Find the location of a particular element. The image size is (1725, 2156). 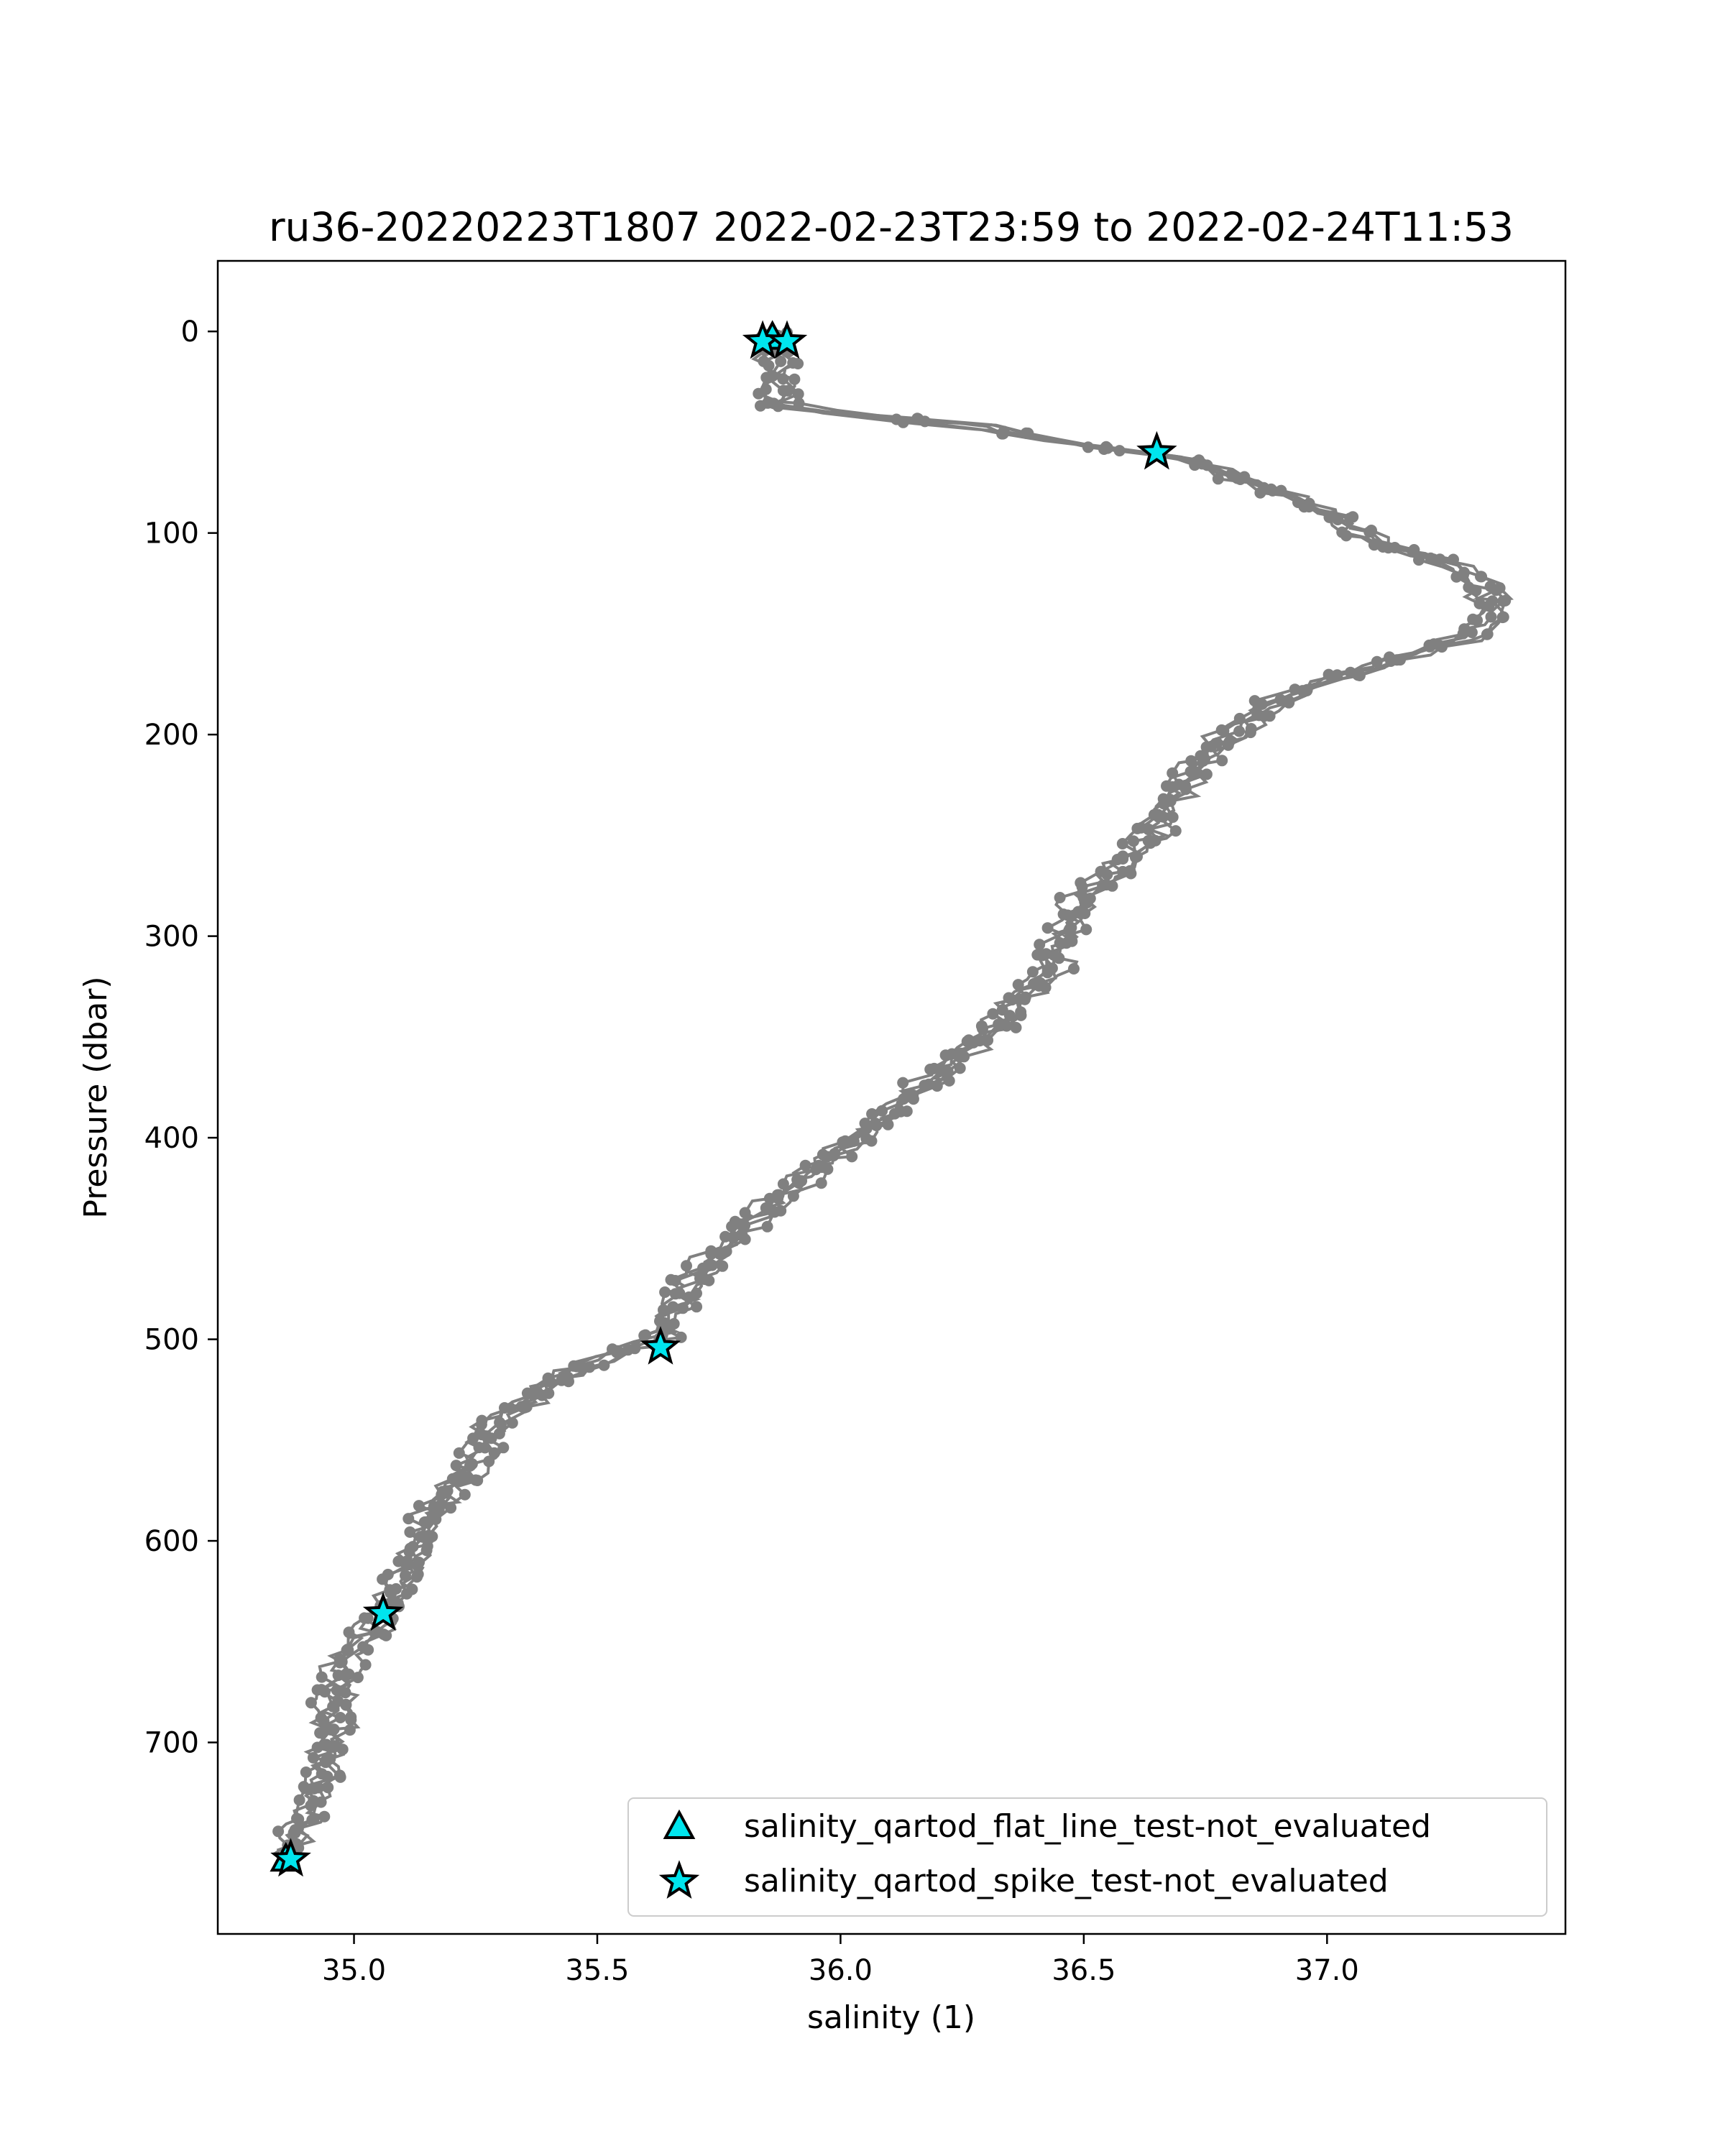

y-tick-label: 600 is located at coordinates (171, 1541).